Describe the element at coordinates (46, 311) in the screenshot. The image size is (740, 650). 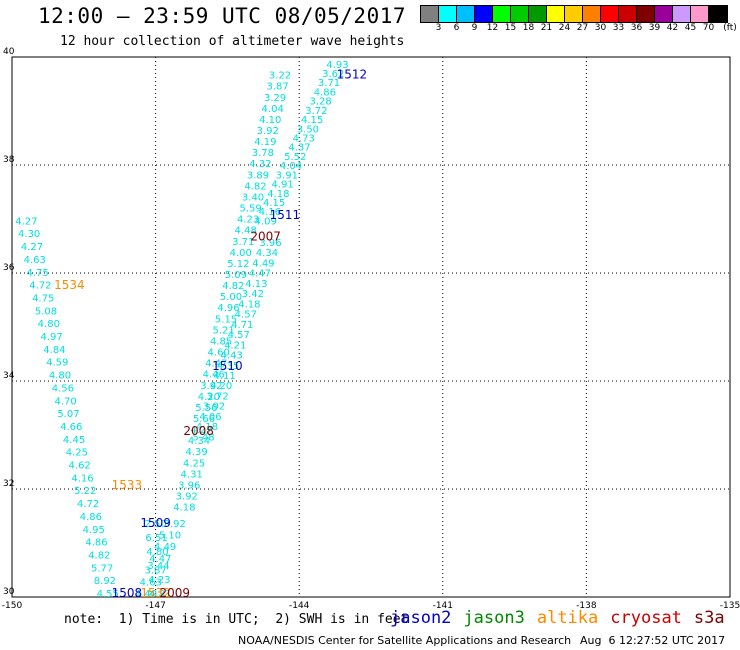
I see `wave-height-value: 5.08` at that location.